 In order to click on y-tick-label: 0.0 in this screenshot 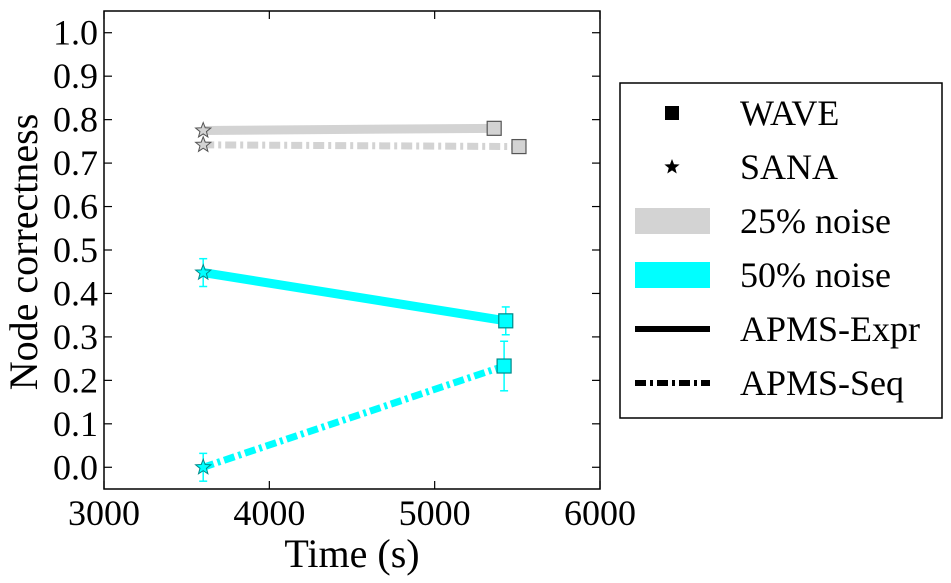, I will do `click(75, 467)`.